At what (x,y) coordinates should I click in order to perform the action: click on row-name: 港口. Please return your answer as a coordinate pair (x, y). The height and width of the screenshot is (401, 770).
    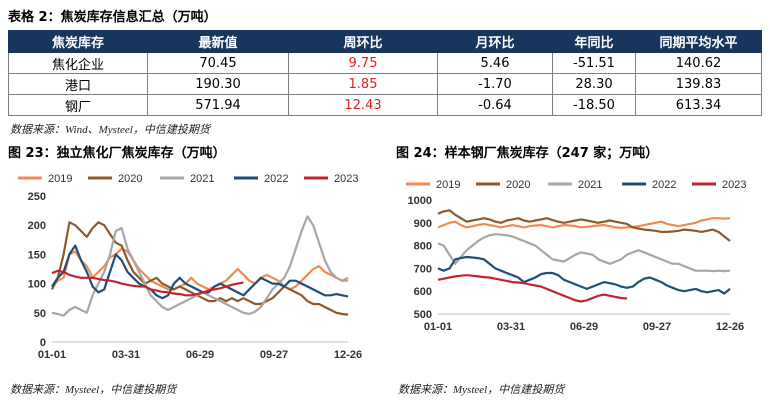
    Looking at the image, I should click on (78, 84).